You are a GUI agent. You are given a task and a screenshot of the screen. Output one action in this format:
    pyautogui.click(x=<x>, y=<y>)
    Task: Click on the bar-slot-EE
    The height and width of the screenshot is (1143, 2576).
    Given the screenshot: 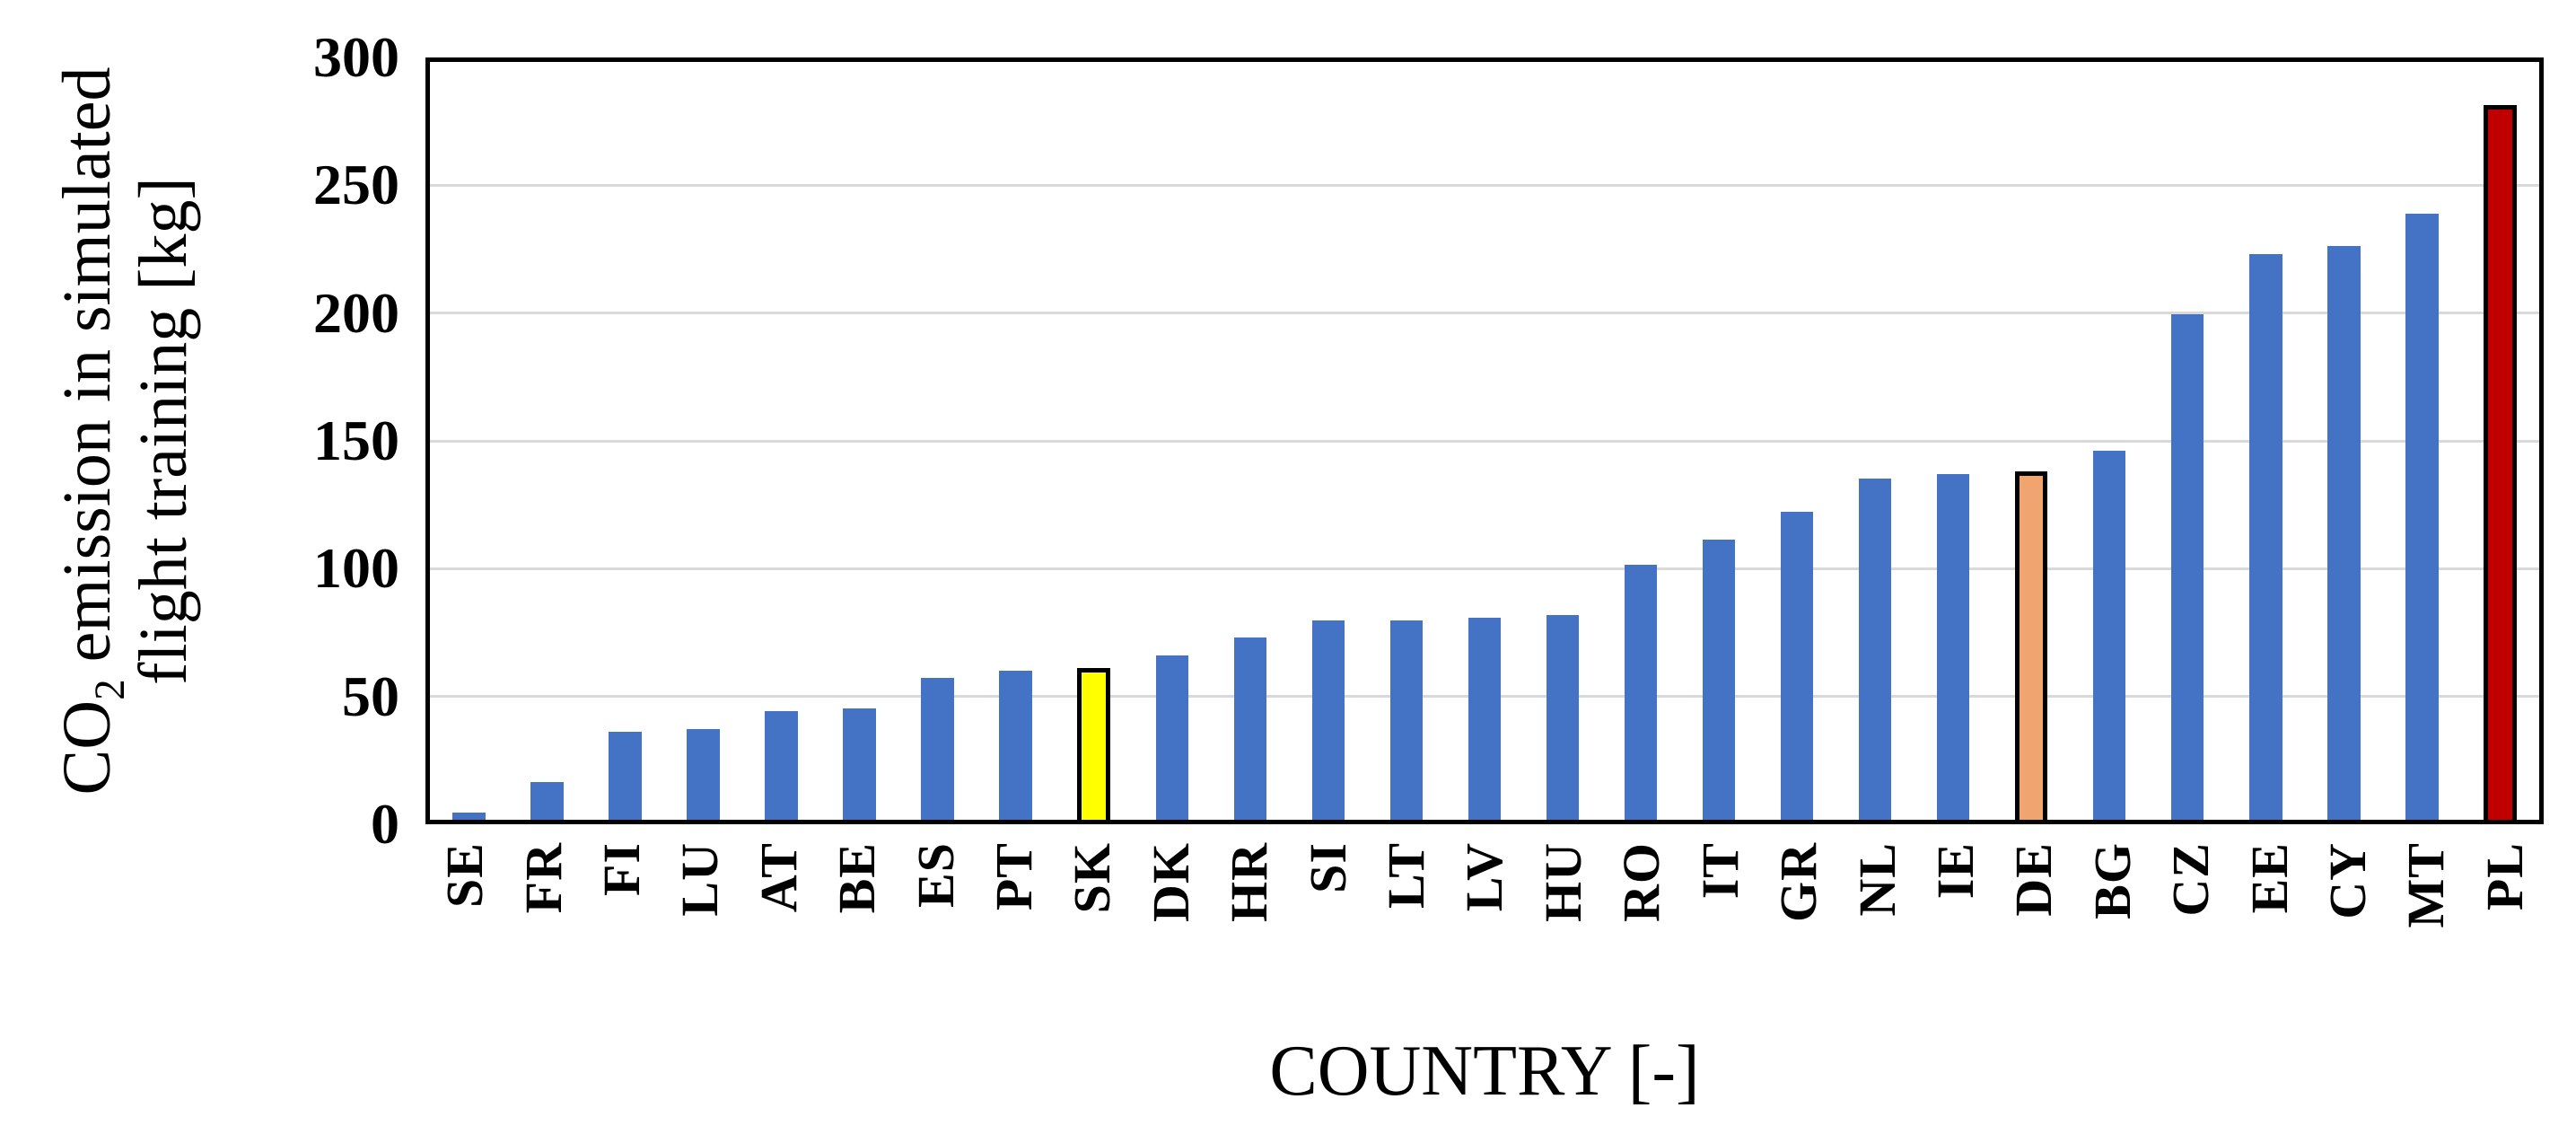 What is the action you would take?
    pyautogui.click(x=2266, y=441)
    